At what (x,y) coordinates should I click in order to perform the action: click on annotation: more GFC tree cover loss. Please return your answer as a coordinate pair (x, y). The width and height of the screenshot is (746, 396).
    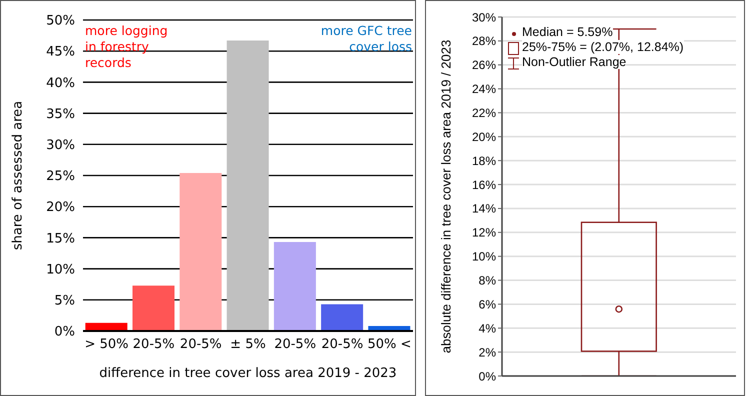
    Looking at the image, I should click on (366, 39).